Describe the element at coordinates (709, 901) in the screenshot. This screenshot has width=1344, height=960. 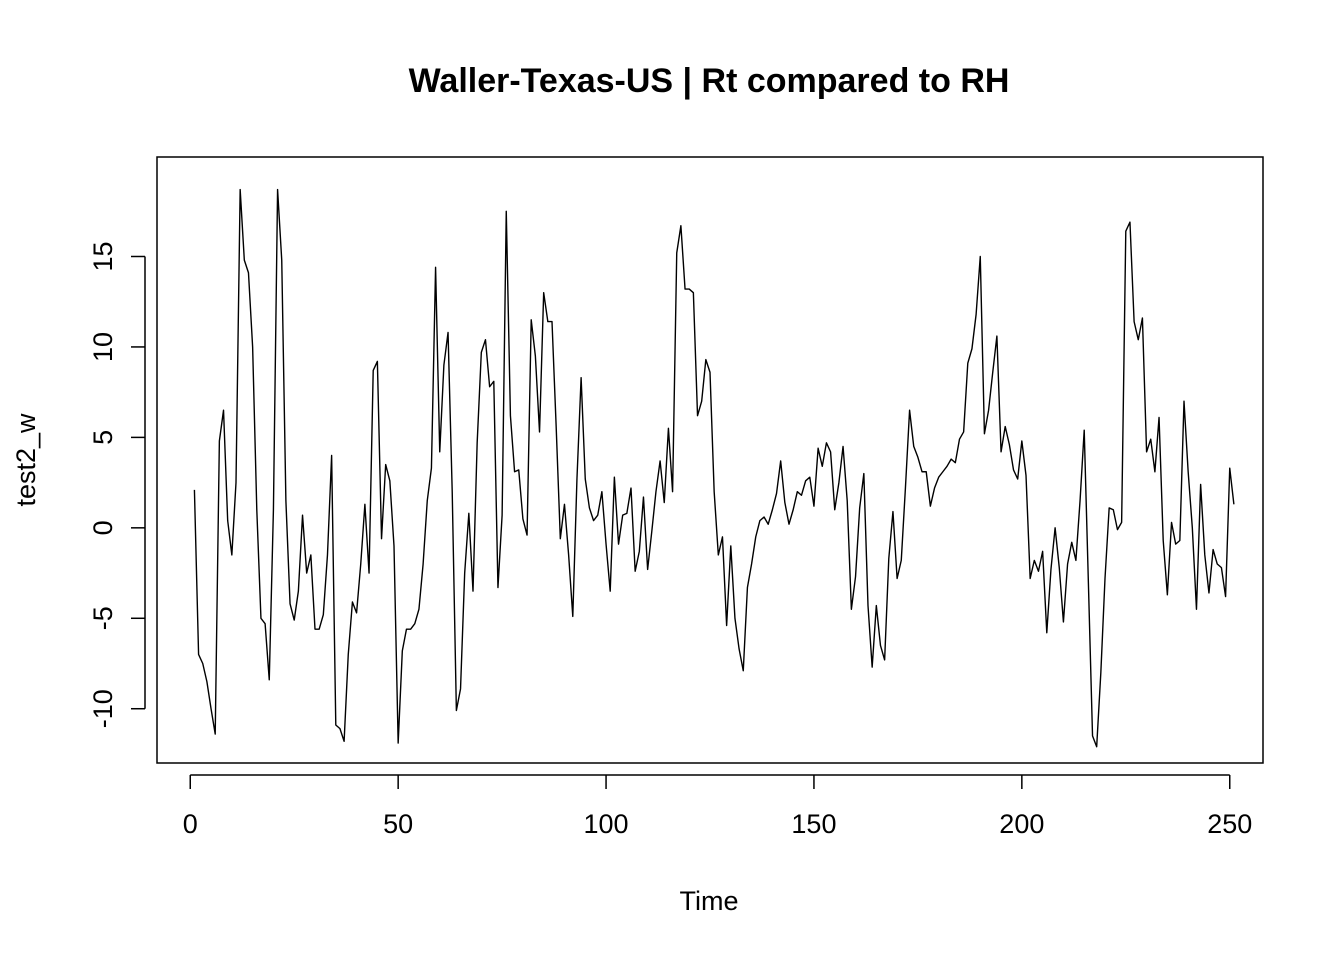
I see `x-axis-label: Time` at that location.